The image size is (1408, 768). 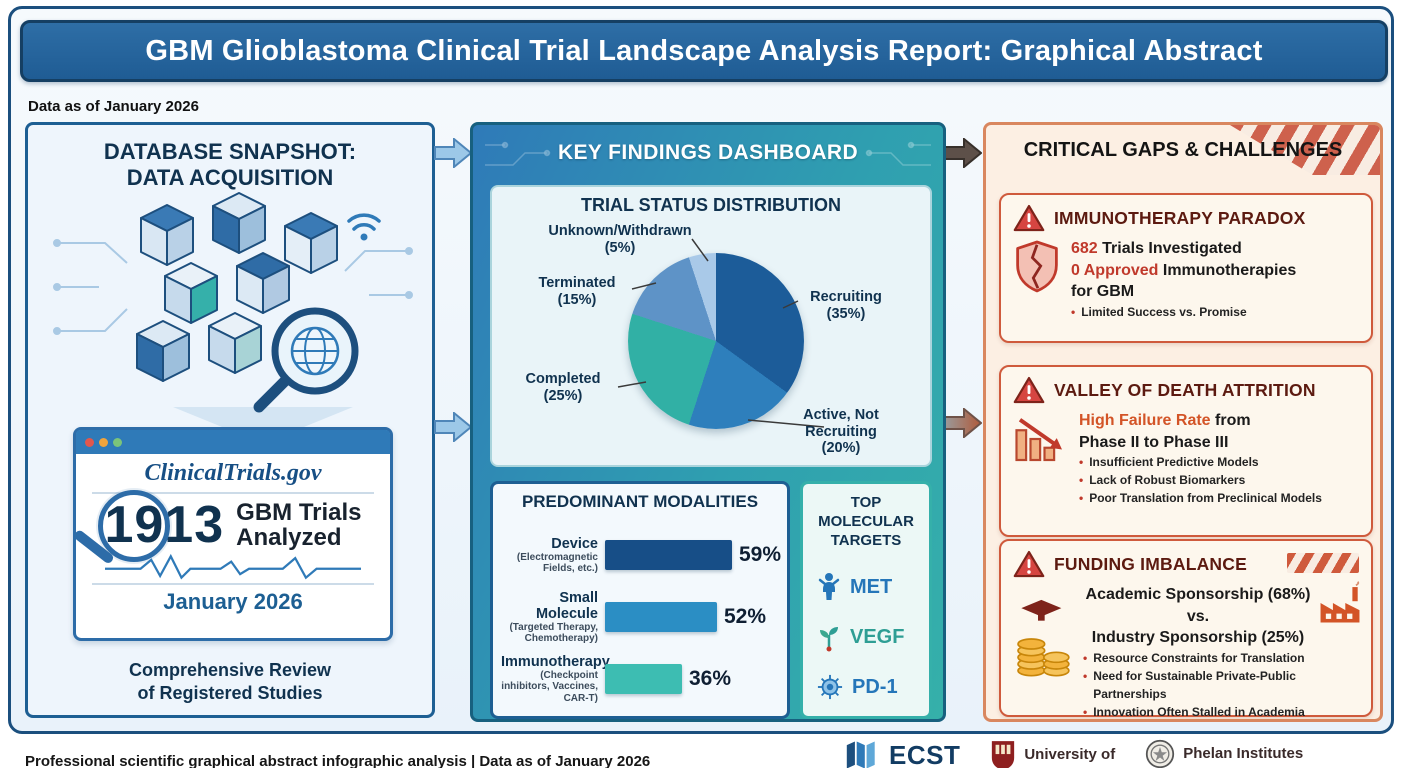 I want to click on stat-academic-sponsorship: Academic Sponsorship (68%), so click(x=1198, y=594).